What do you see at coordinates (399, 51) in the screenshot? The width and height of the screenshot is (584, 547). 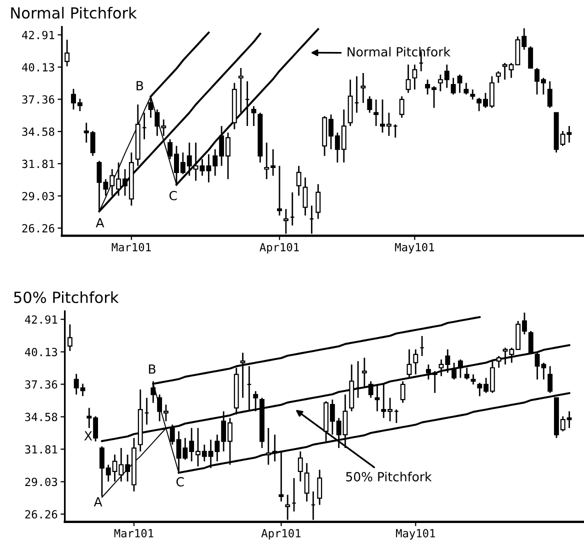 I see `annotation: Normal Pitchfork` at bounding box center [399, 51].